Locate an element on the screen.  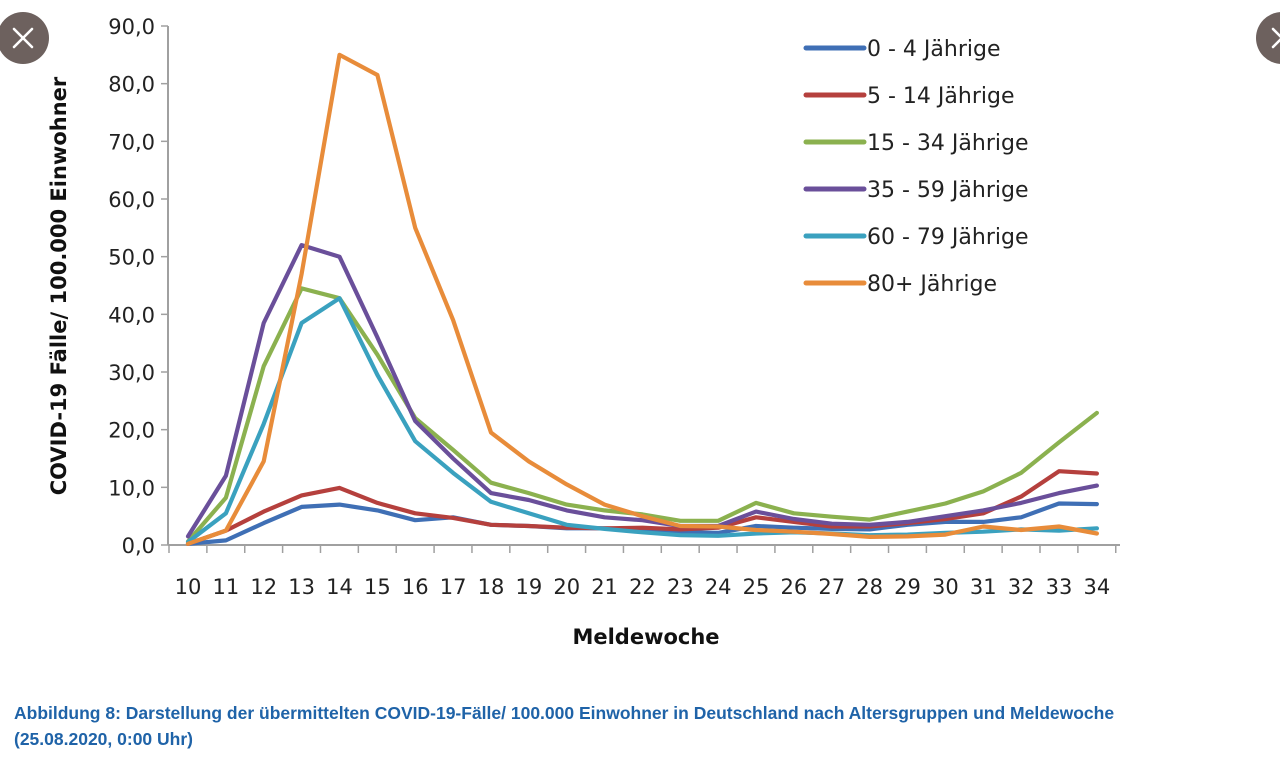
x-tick-label: 18 is located at coordinates (491, 587).